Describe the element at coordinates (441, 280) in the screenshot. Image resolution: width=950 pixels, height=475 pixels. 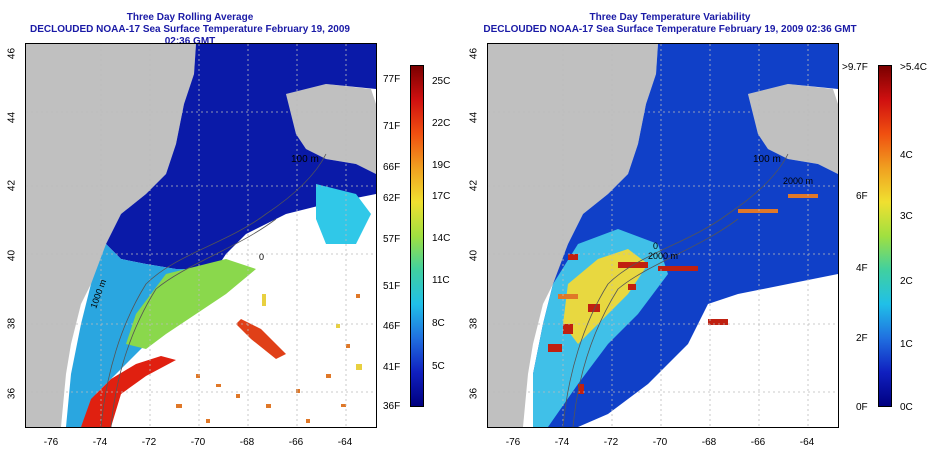
I see `left-cb-C-5: 11C` at that location.